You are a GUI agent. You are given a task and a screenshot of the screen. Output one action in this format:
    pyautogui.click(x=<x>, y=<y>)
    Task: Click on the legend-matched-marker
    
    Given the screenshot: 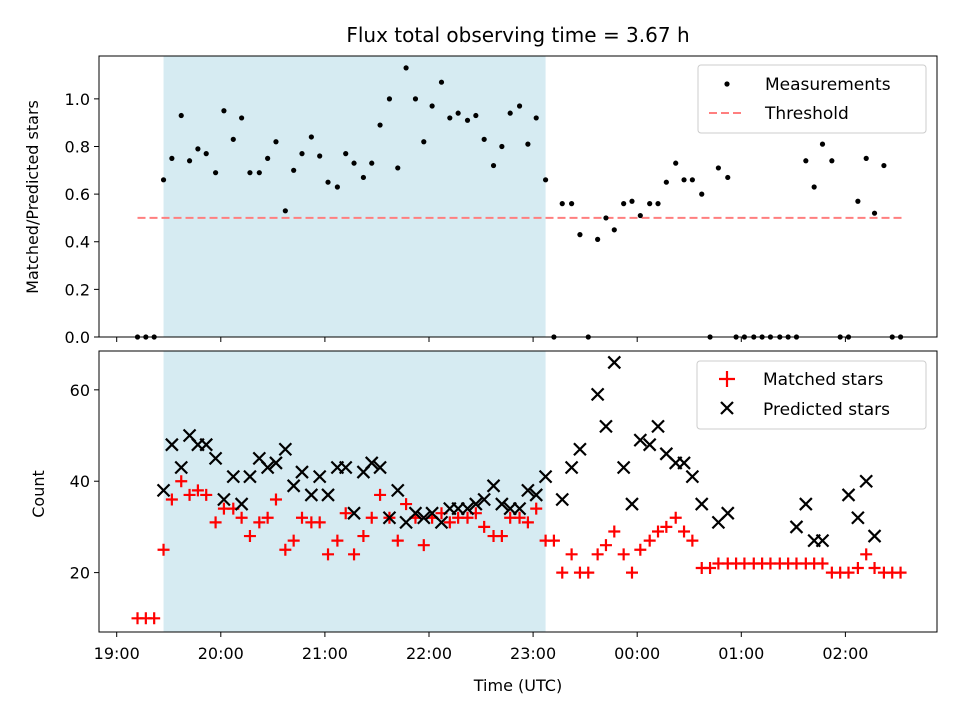 What is the action you would take?
    pyautogui.click(x=727, y=379)
    